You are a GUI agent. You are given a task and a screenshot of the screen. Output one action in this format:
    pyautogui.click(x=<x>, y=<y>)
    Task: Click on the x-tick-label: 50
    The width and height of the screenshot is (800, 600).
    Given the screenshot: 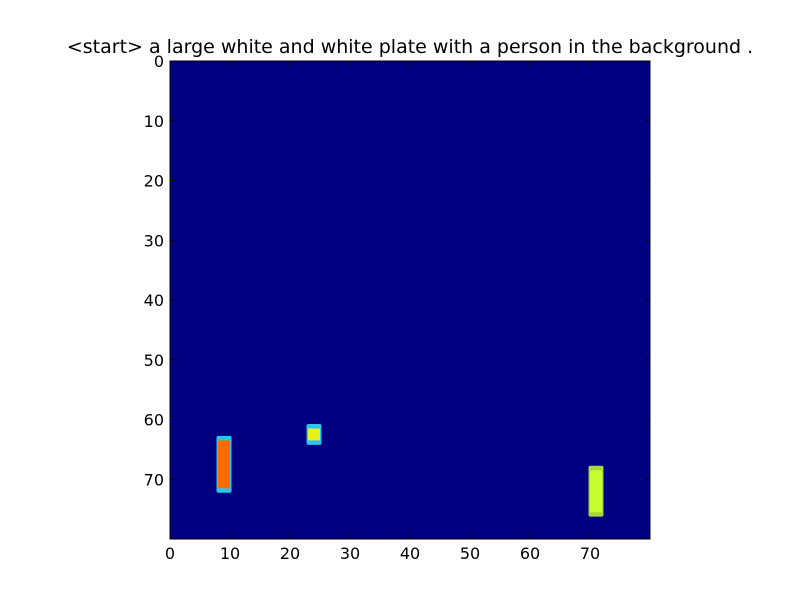 What is the action you would take?
    pyautogui.click(x=470, y=553)
    